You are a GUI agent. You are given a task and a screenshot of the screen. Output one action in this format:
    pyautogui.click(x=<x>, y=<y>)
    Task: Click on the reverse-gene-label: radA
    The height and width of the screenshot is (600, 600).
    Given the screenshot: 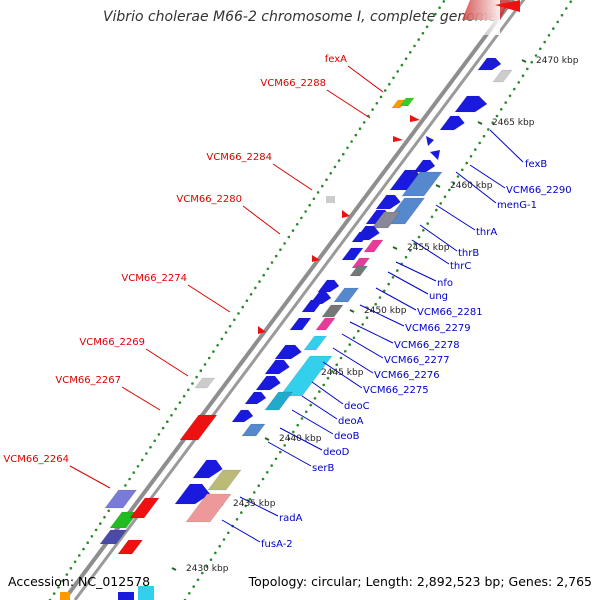 What is the action you would take?
    pyautogui.click(x=291, y=518)
    